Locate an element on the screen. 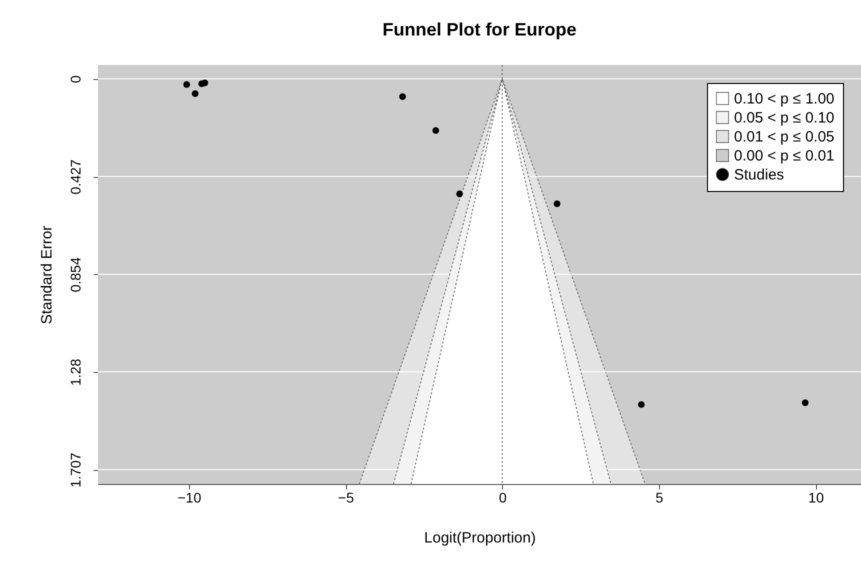  y-axis-title: Standard Error is located at coordinates (47, 275).